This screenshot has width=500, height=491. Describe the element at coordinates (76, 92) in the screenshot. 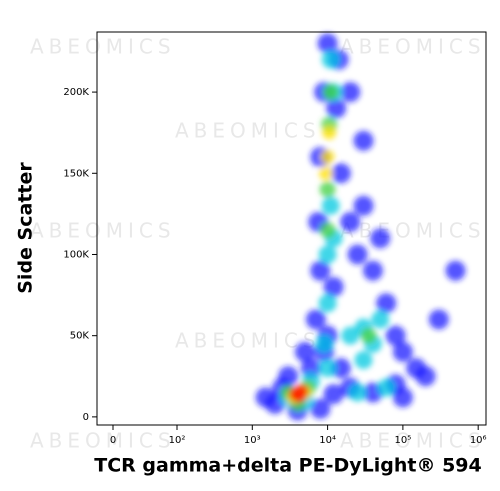

I see `y-tick-label: 200K` at that location.